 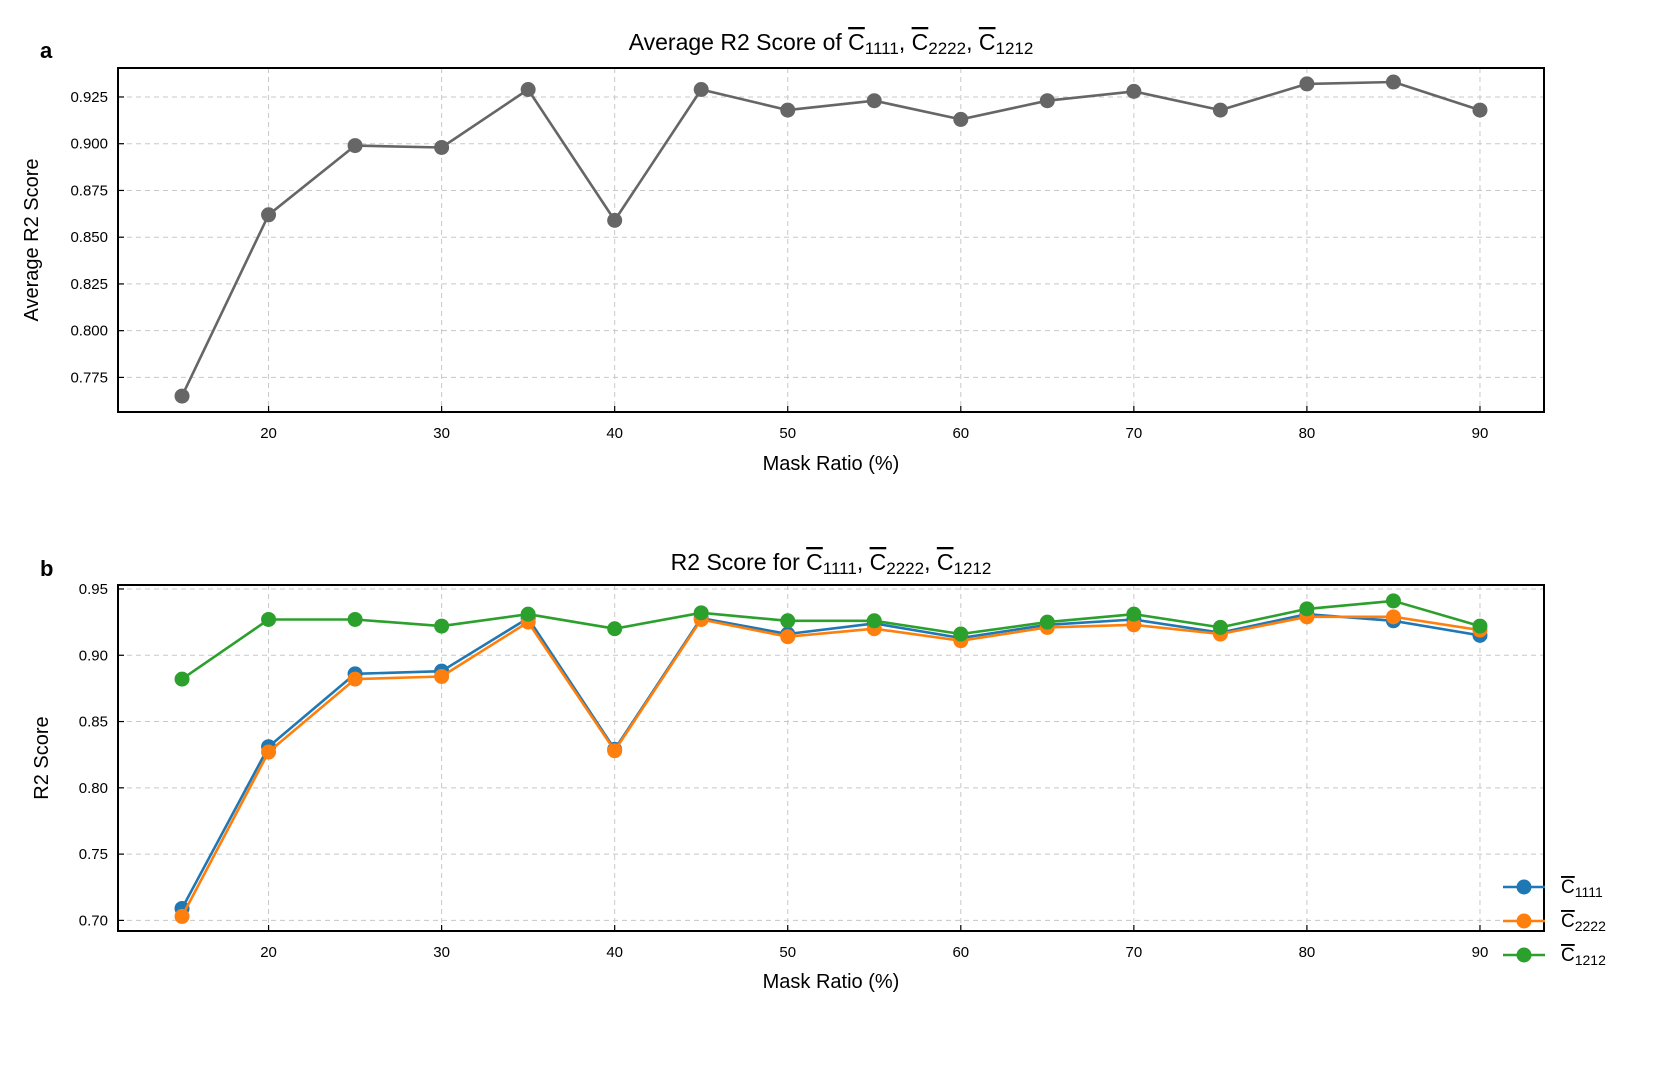 I want to click on y-tick-label: 0.875, so click(x=89, y=190).